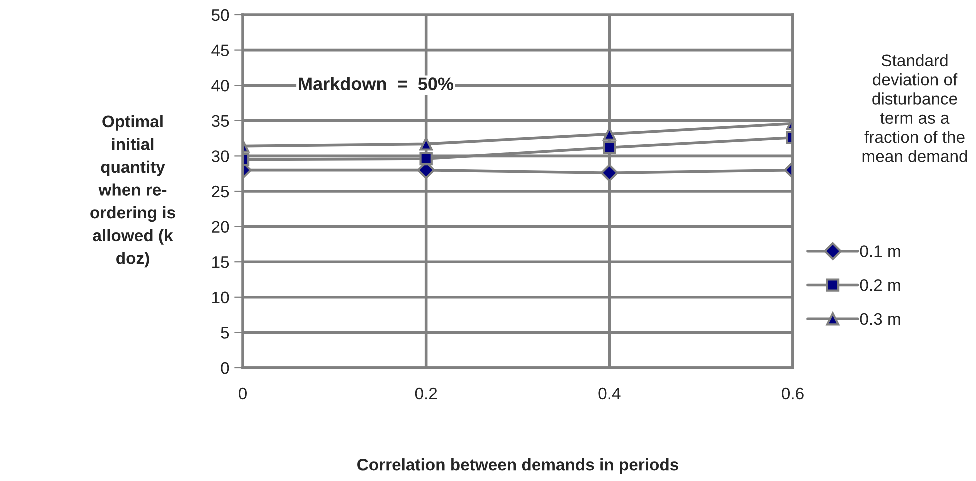 This screenshot has height=481, width=976. What do you see at coordinates (376, 83) in the screenshot?
I see `annotation: Markdown = 50%` at bounding box center [376, 83].